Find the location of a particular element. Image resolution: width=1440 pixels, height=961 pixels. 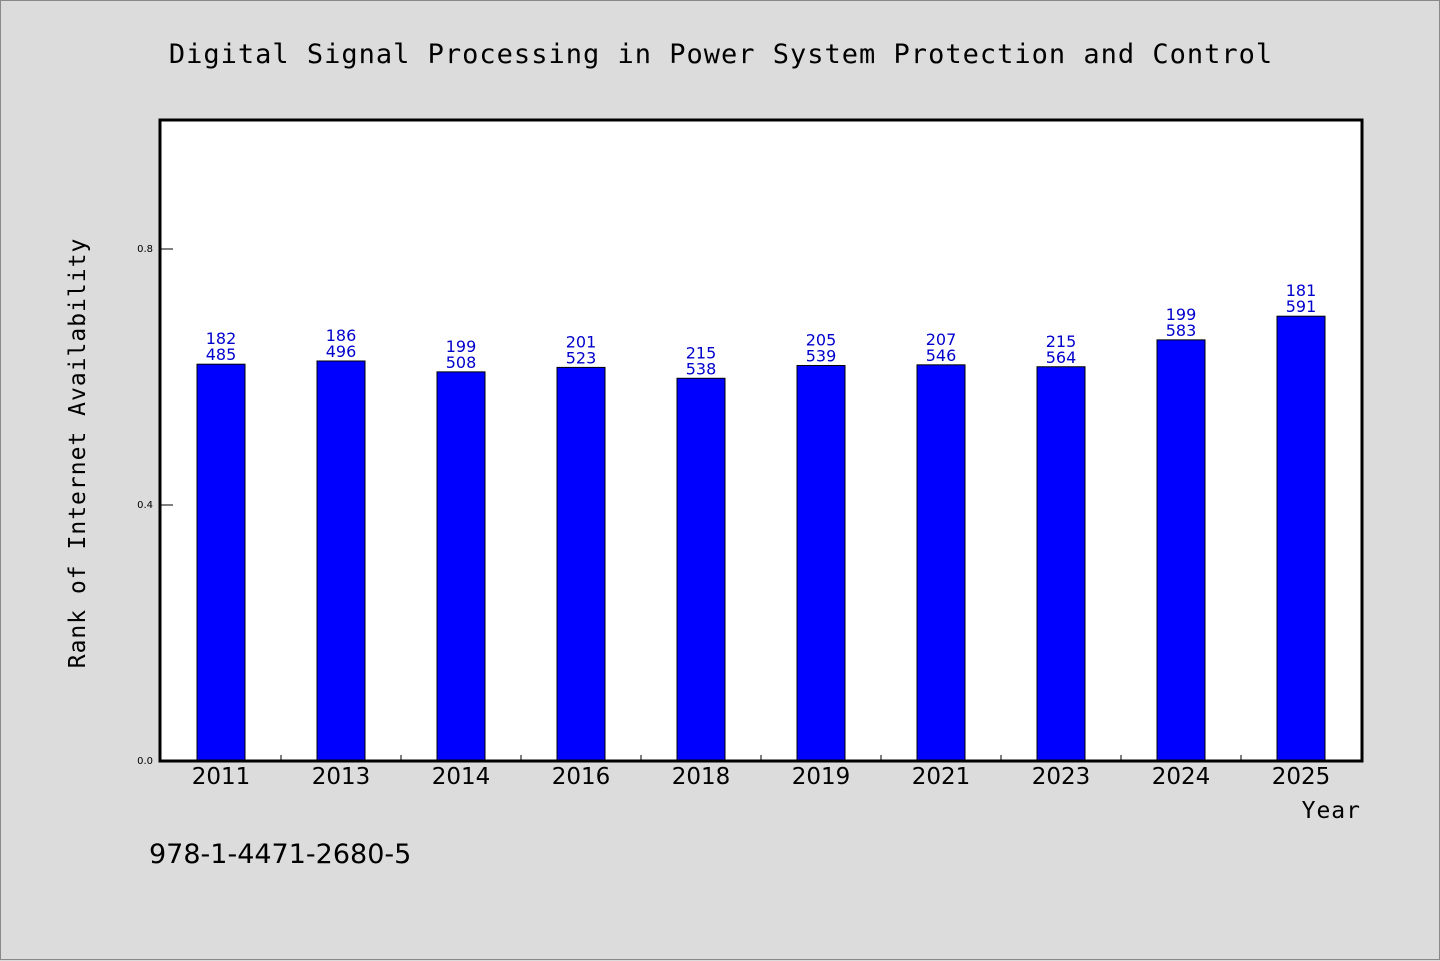

bar-2025 is located at coordinates (1301, 538).